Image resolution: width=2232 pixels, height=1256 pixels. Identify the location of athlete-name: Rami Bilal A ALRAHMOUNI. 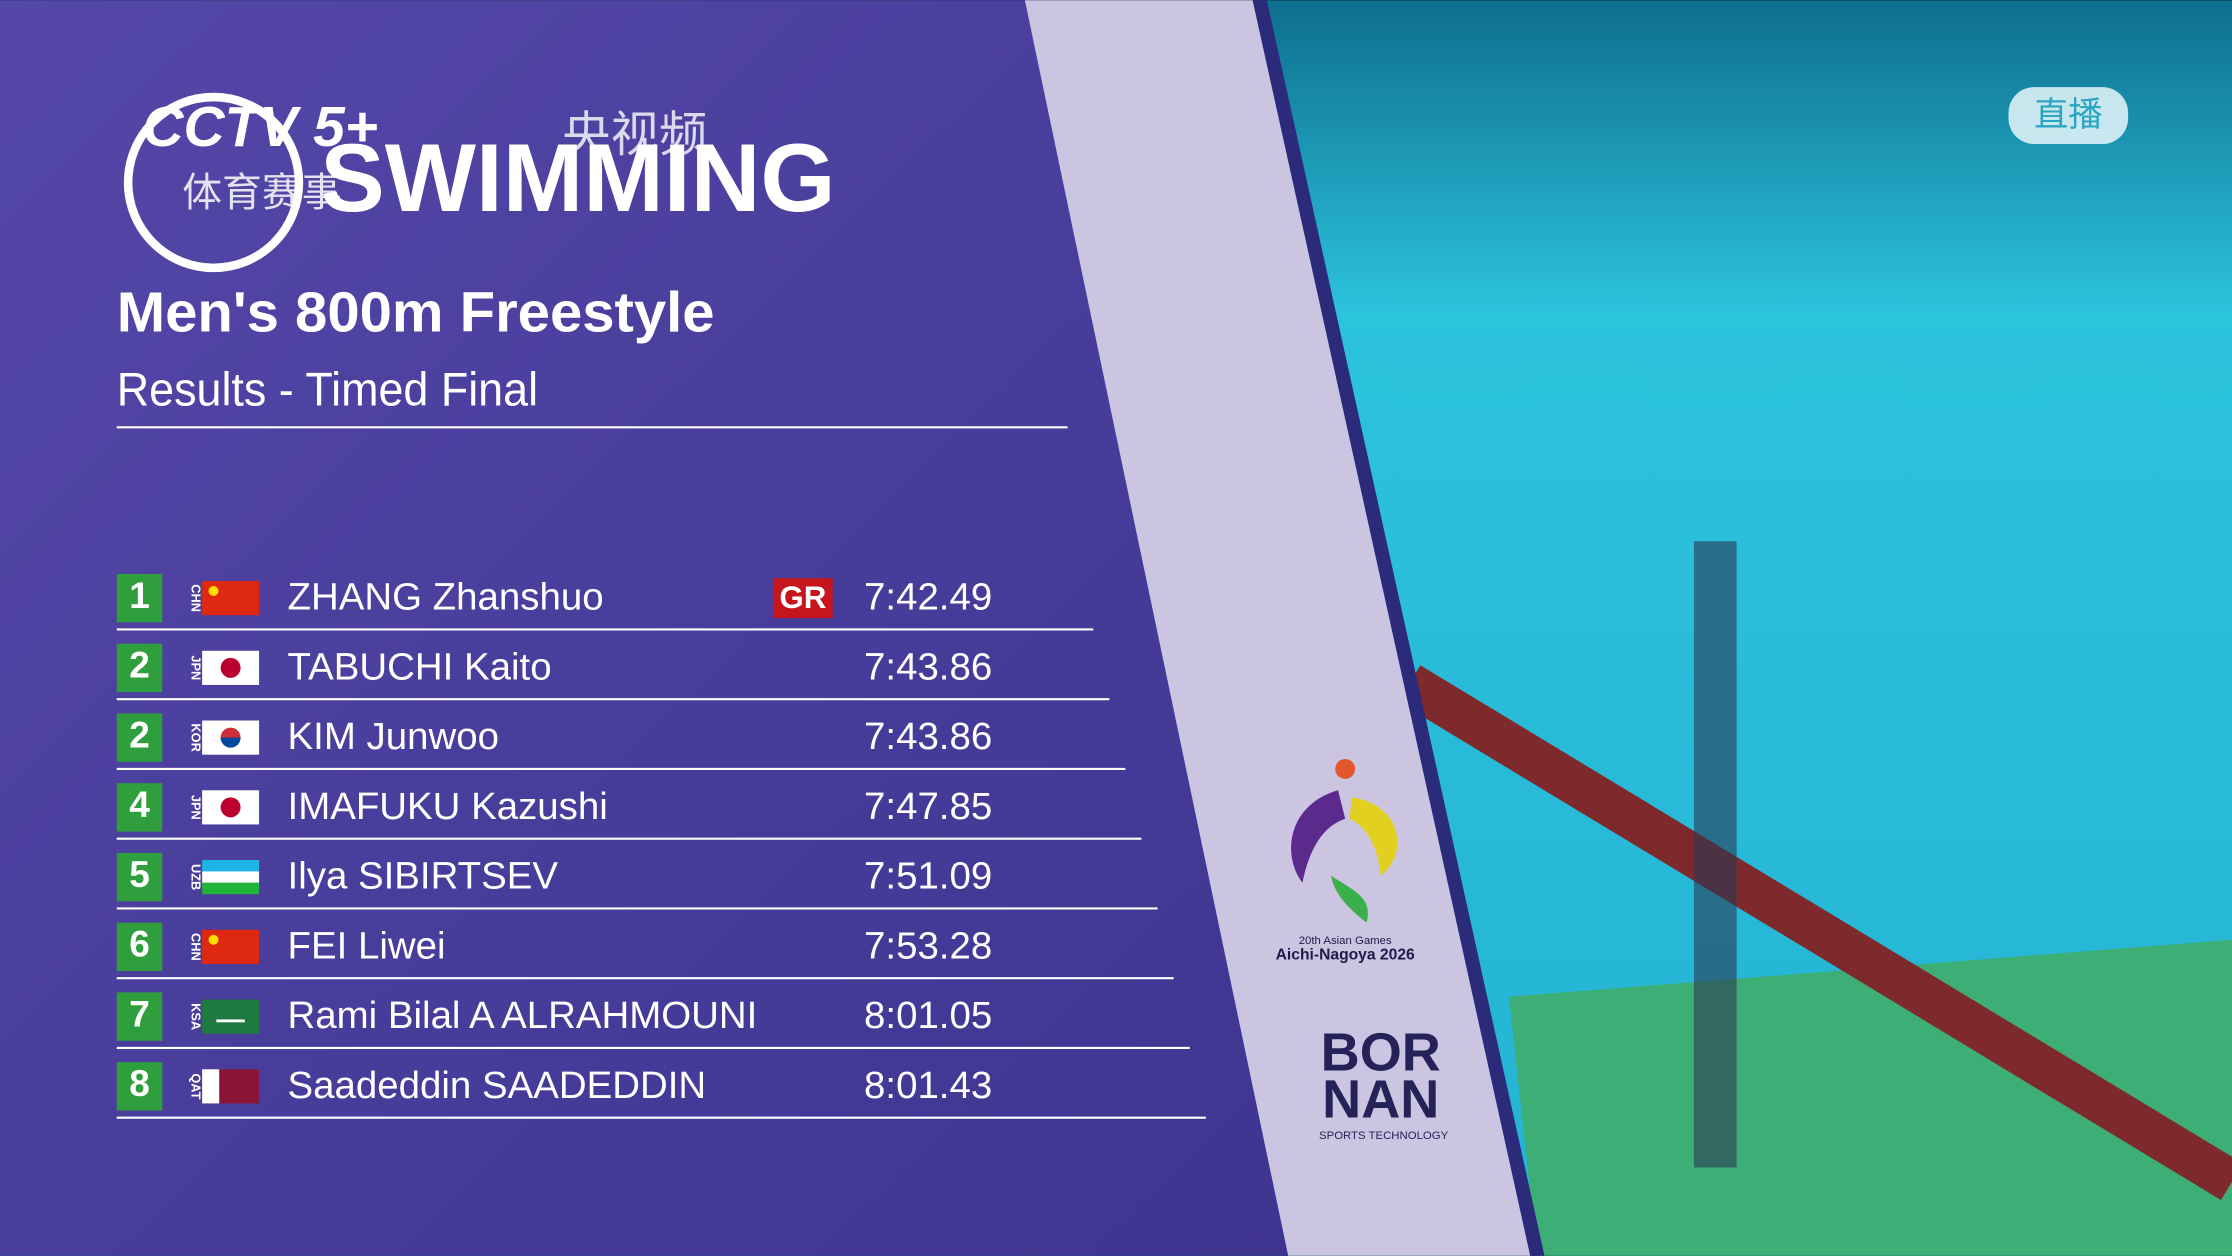
(523, 1015).